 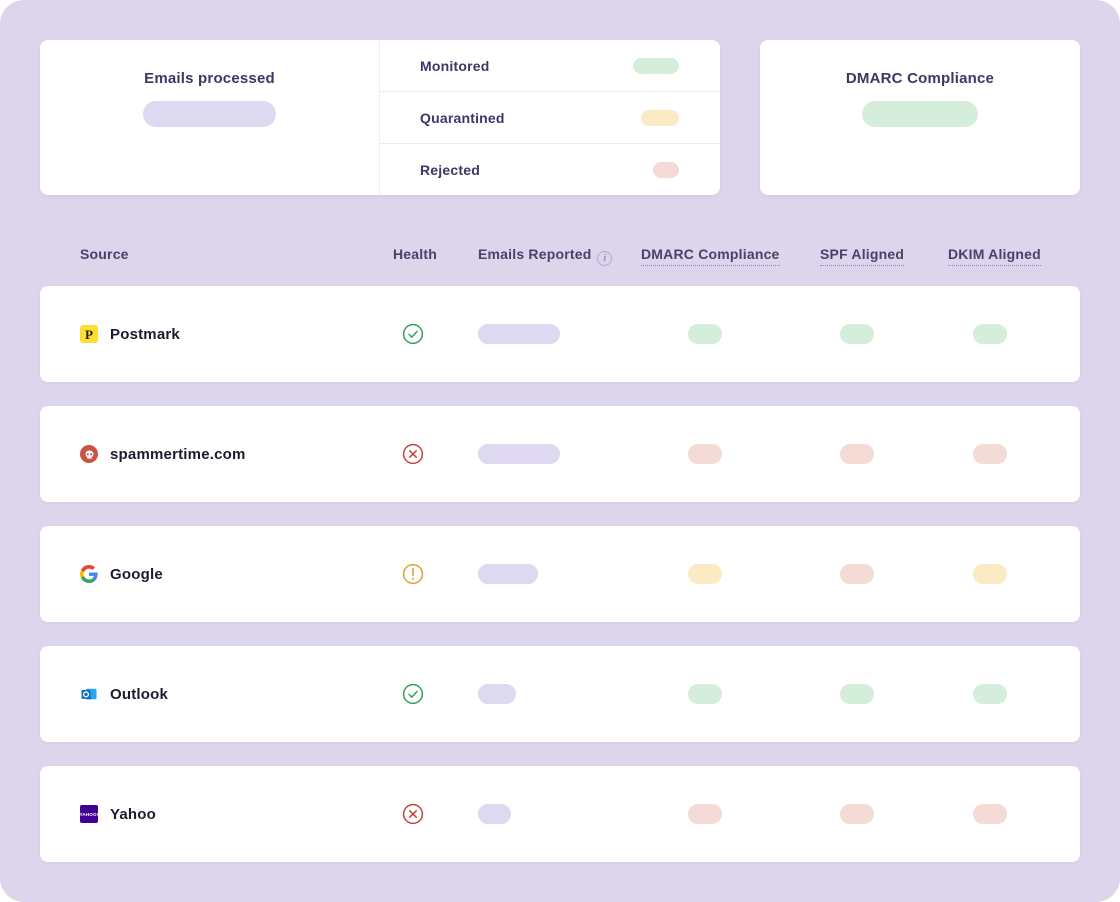 I want to click on health-warning-icon, so click(x=413, y=574).